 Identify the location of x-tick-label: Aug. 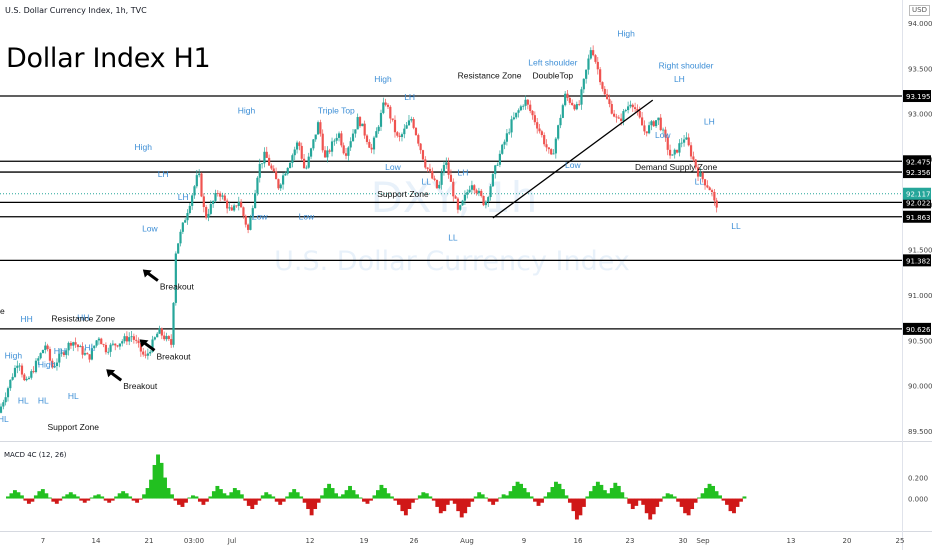
(467, 541).